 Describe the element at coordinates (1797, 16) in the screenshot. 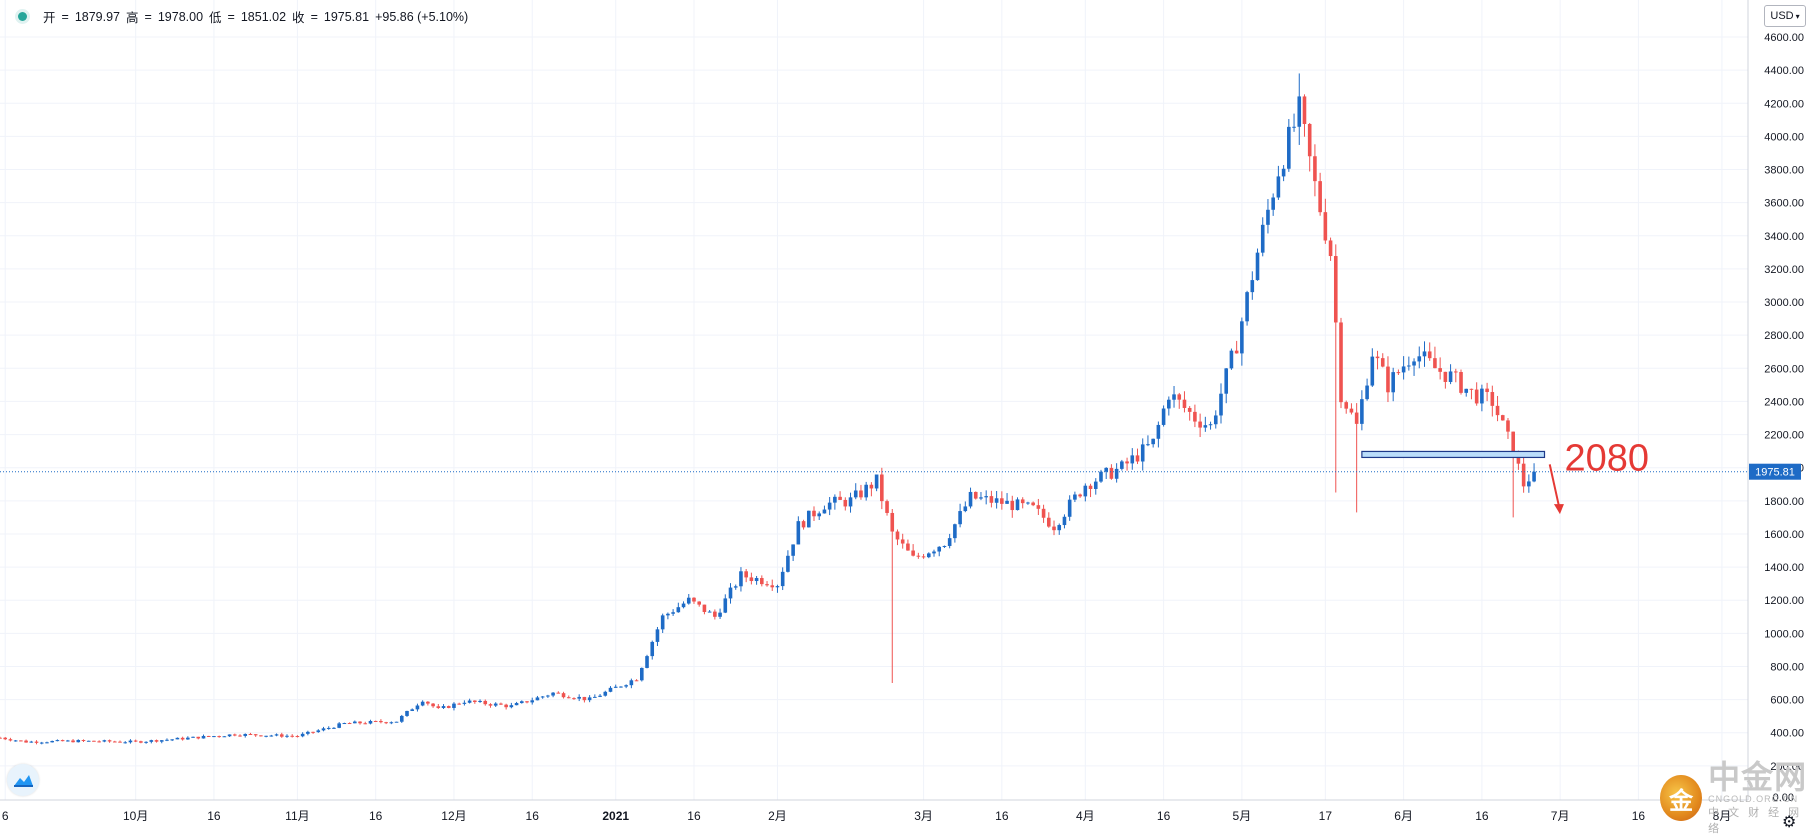

I see `chevron-down-icon: ▾` at that location.